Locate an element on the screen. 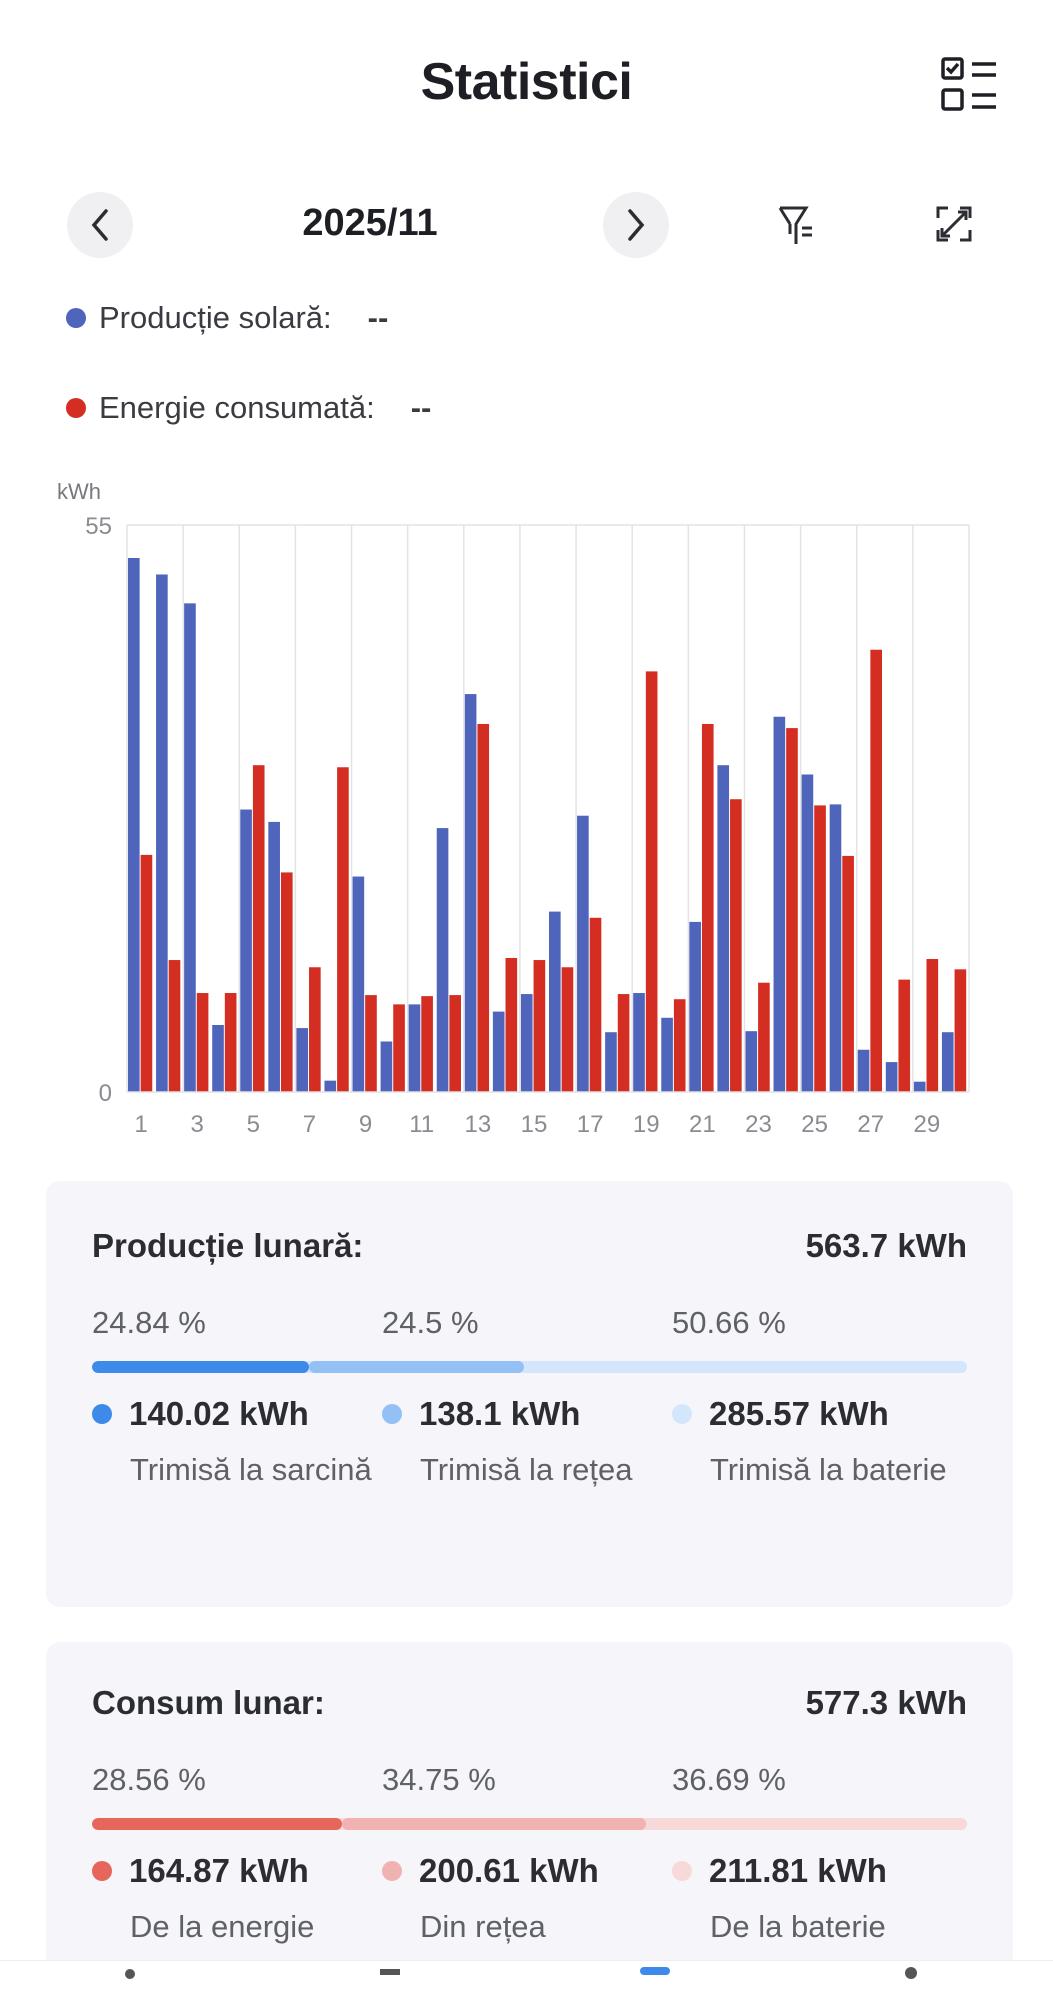  energy-kwh: 285.57 kWh is located at coordinates (799, 1413).